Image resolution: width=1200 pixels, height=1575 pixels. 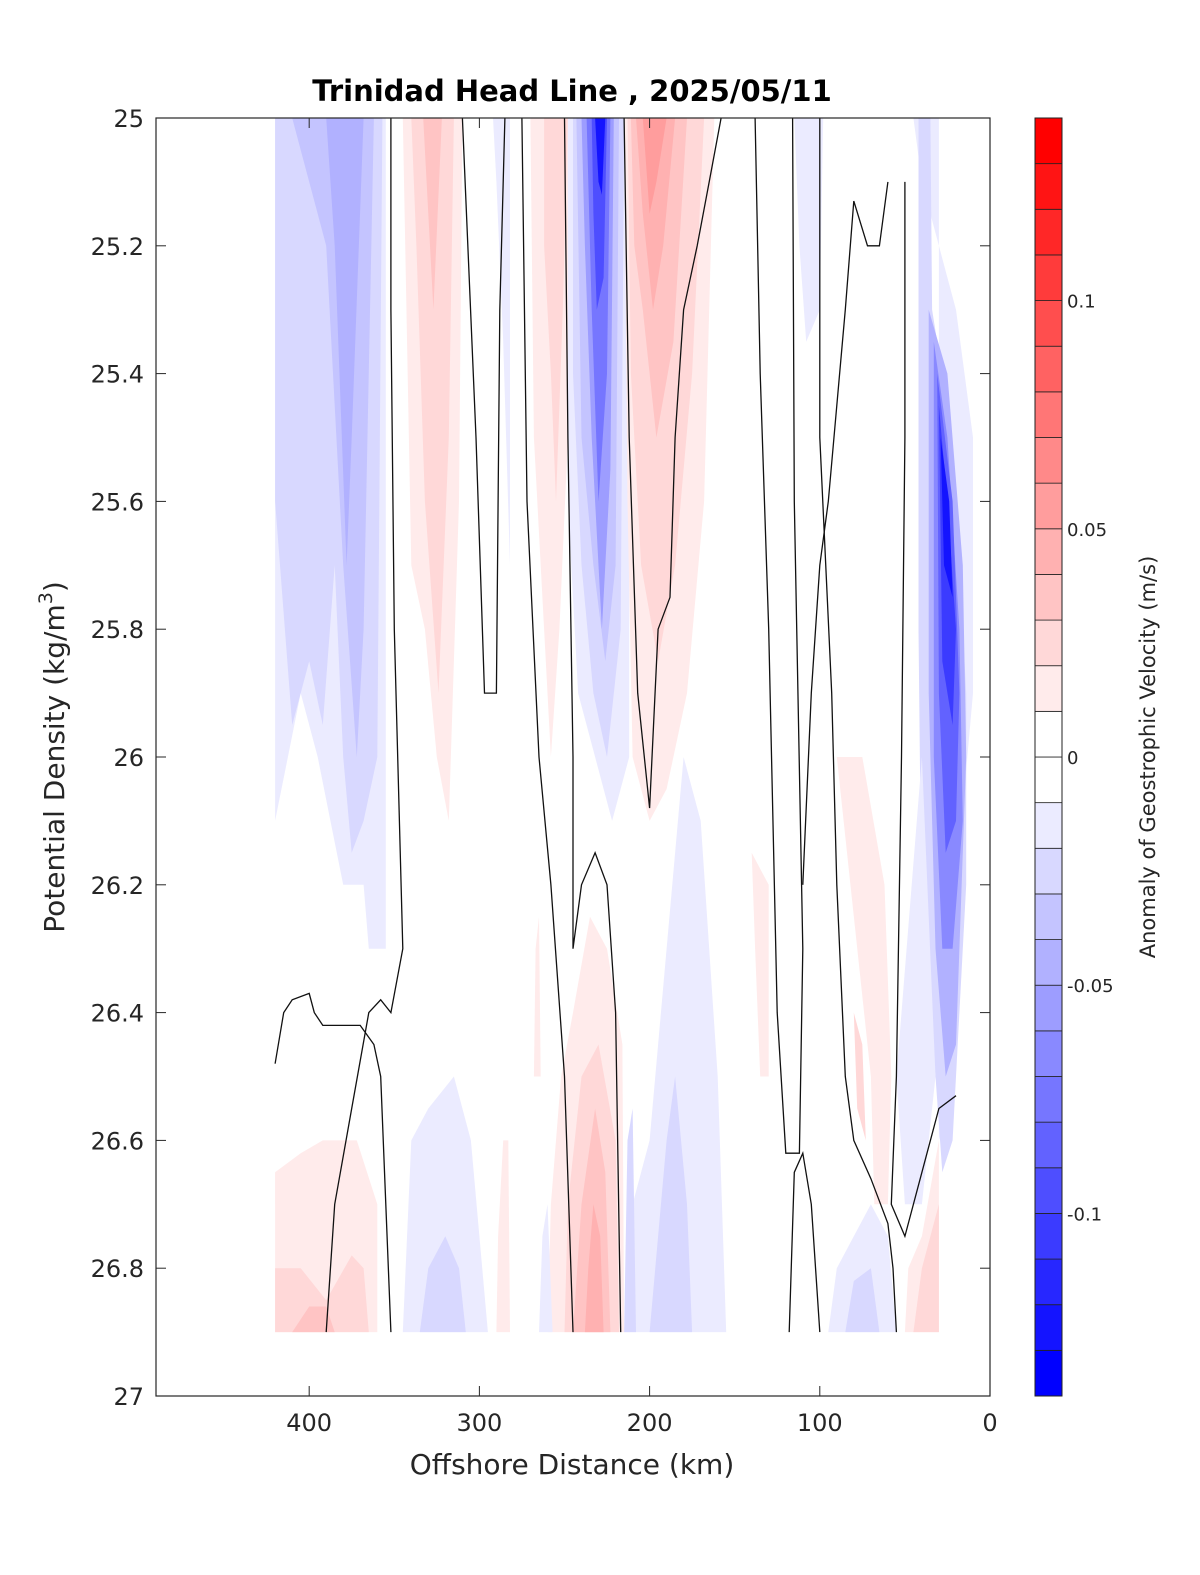 I want to click on colorbar-tick-label: 0.1, so click(x=1081, y=302).